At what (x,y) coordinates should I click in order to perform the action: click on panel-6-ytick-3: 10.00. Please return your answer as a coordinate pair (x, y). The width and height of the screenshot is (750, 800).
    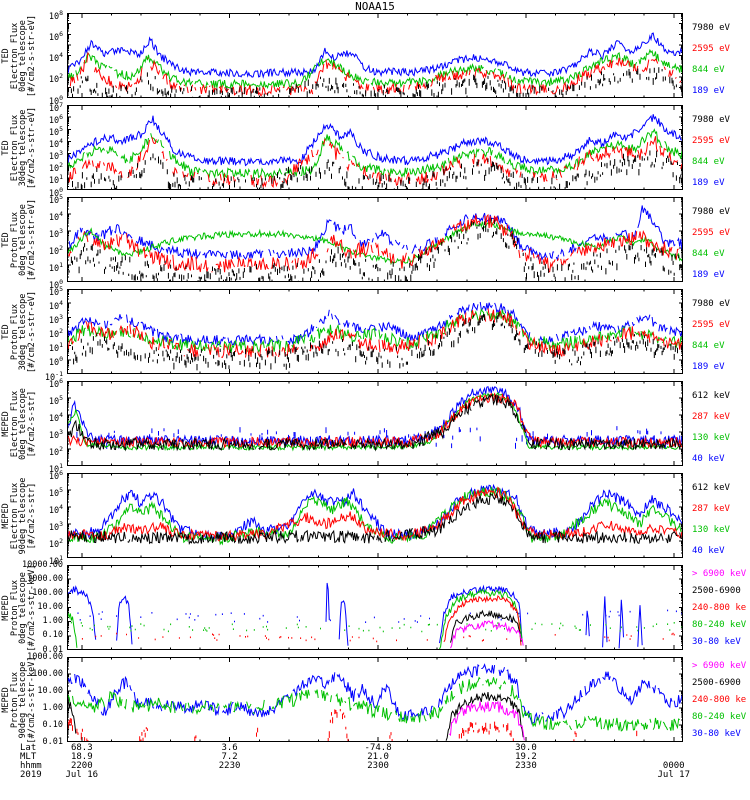
    Looking at the image, I should click on (50, 607).